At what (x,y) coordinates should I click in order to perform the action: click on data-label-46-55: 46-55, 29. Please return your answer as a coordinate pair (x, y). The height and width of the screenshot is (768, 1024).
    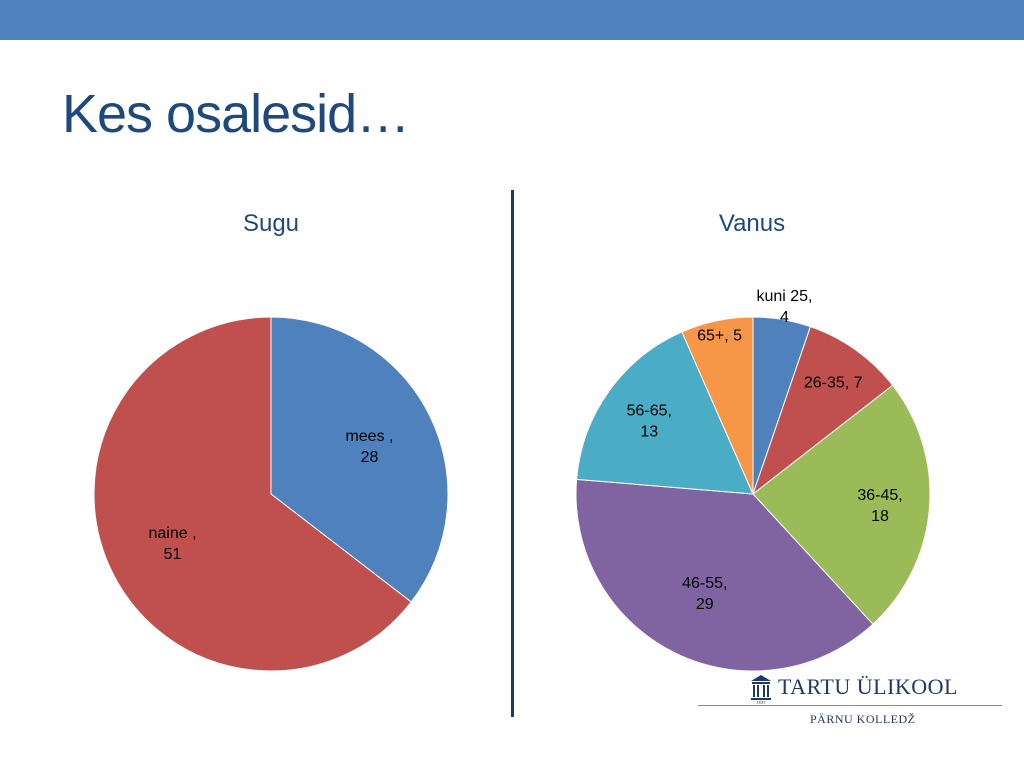
    Looking at the image, I should click on (704, 594).